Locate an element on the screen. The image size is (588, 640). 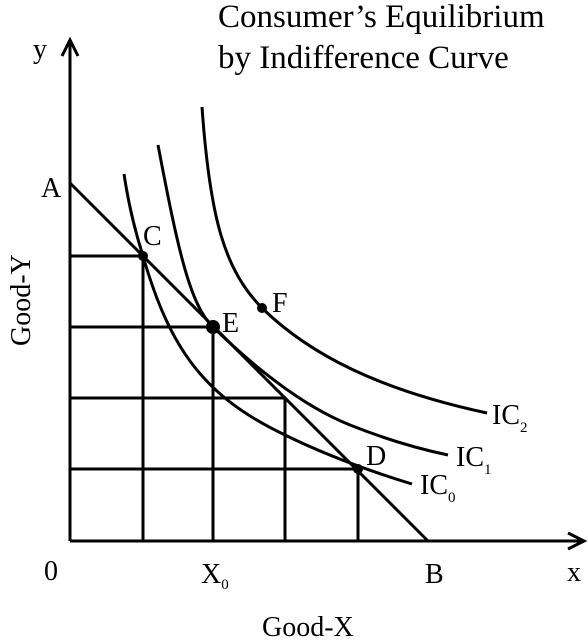
curve-label-ic0-name: IC is located at coordinates (434, 485).